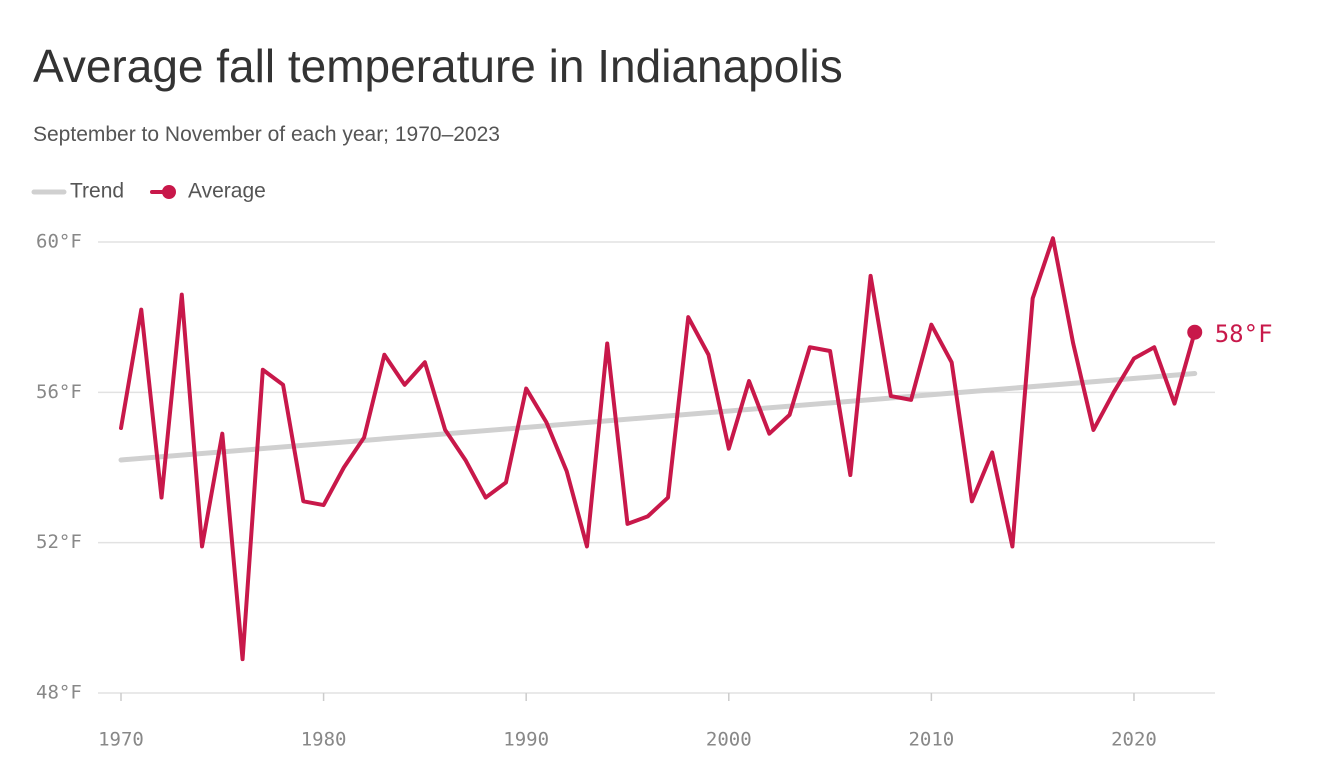  I want to click on legend-label: Trend, so click(97, 191).